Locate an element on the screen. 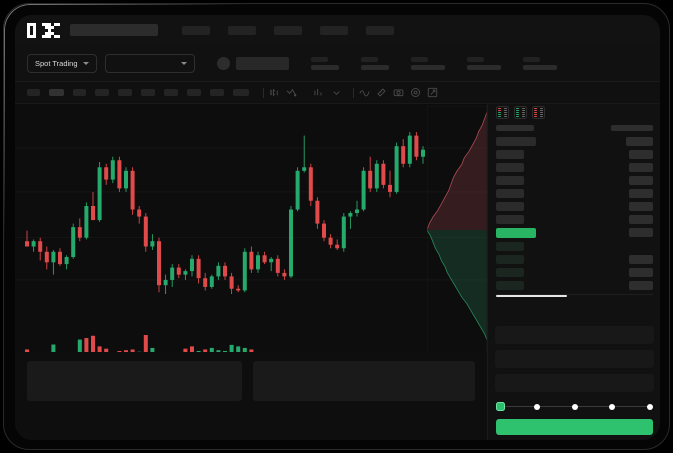 This screenshot has width=673, height=453. okx-logo is located at coordinates (43, 30).